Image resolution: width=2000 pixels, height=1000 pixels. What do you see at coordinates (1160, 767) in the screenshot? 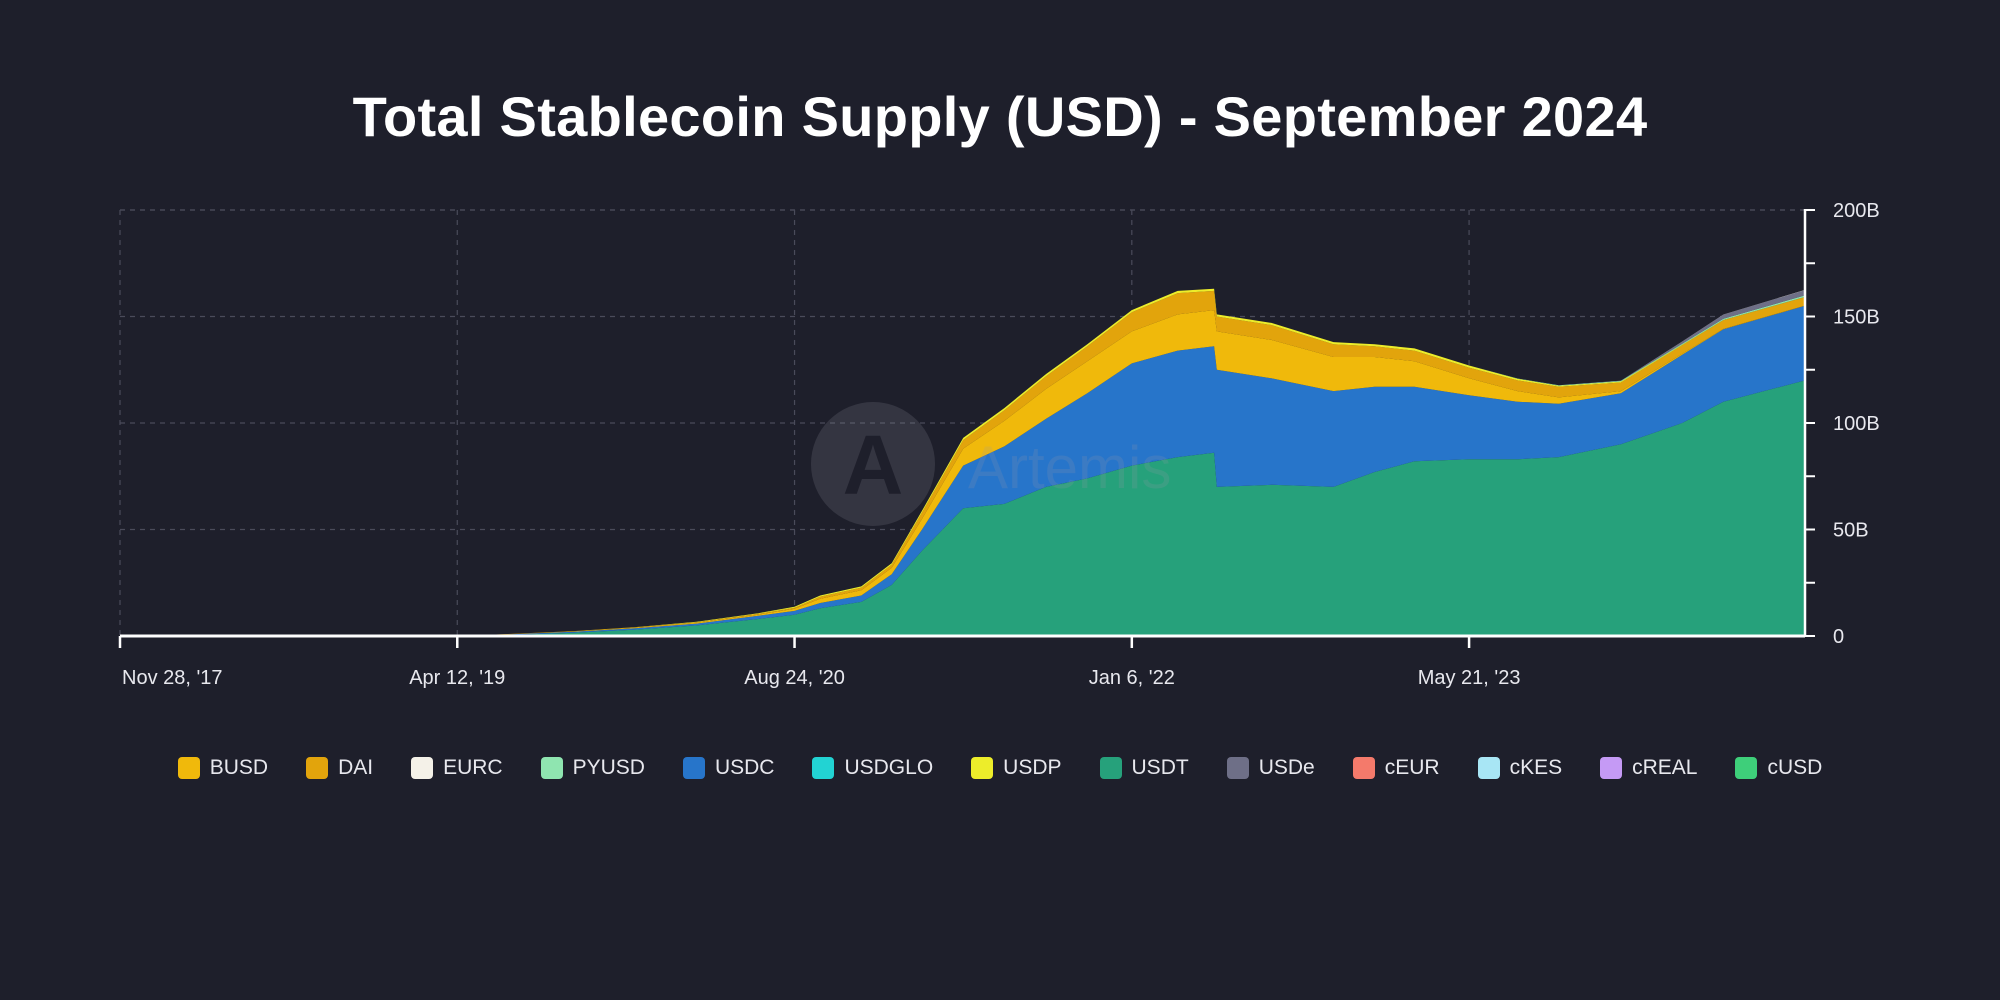
I see `legend-label: USDT` at bounding box center [1160, 767].